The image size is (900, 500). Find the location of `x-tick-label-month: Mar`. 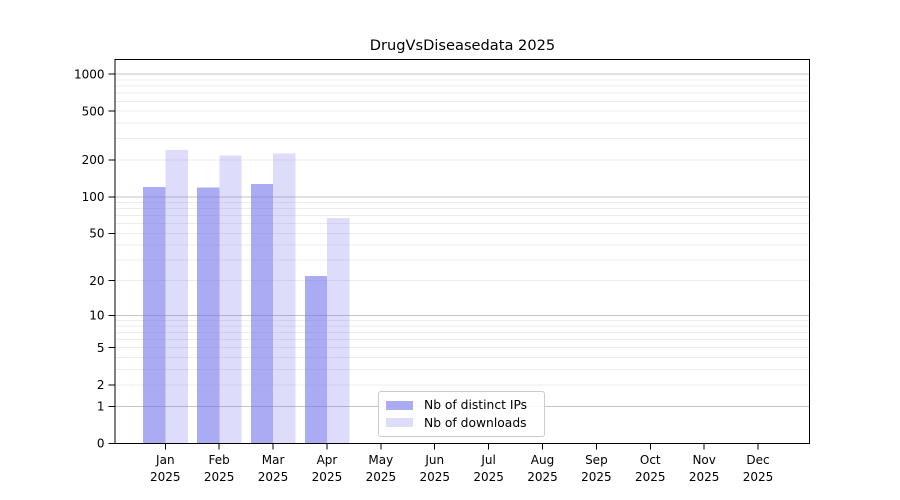

x-tick-label-month: Mar is located at coordinates (273, 460).